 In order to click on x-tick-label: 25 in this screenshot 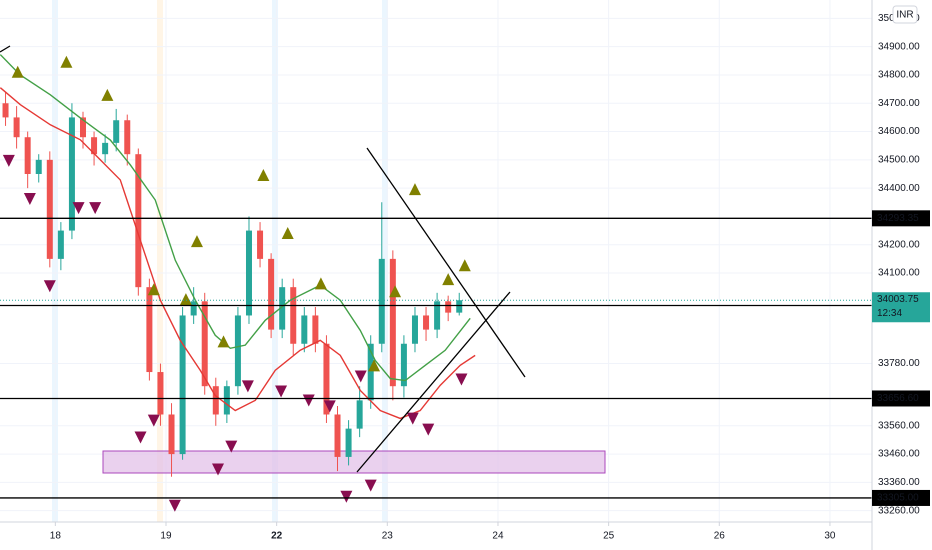, I will do `click(609, 536)`.